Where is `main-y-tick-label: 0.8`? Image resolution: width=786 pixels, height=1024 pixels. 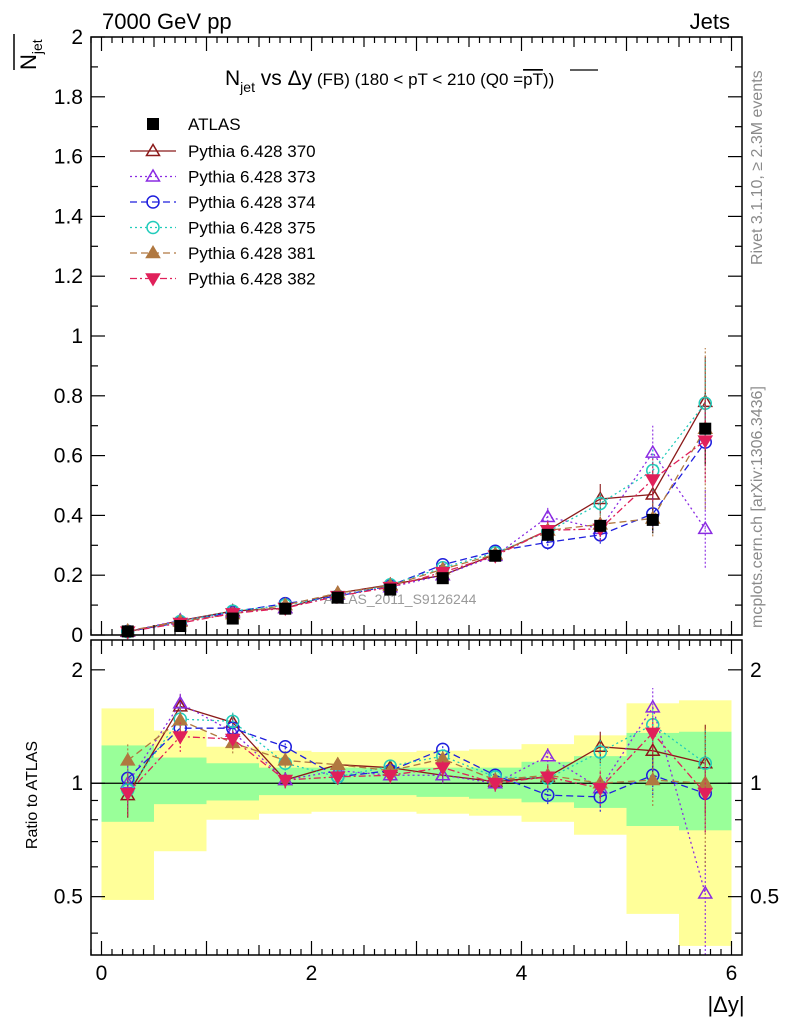 main-y-tick-label: 0.8 is located at coordinates (68, 396).